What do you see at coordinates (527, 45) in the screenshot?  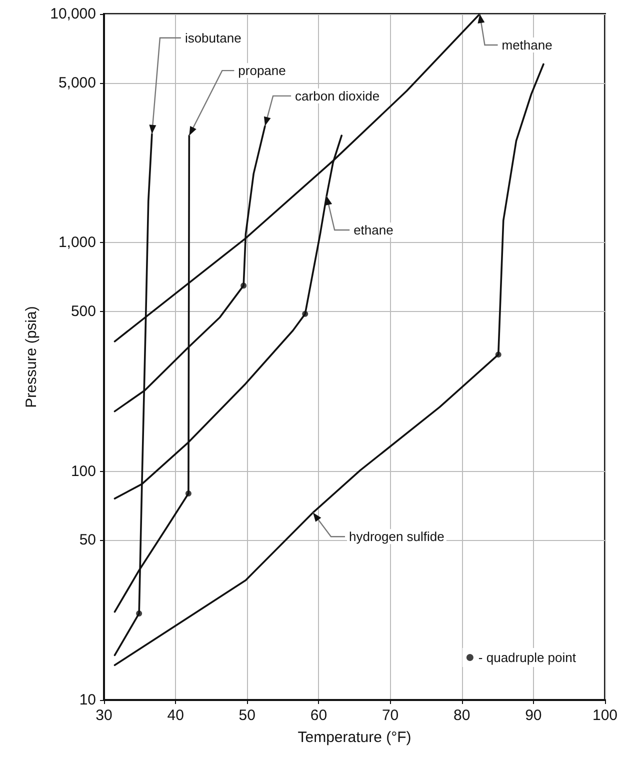 I see `text: methane` at bounding box center [527, 45].